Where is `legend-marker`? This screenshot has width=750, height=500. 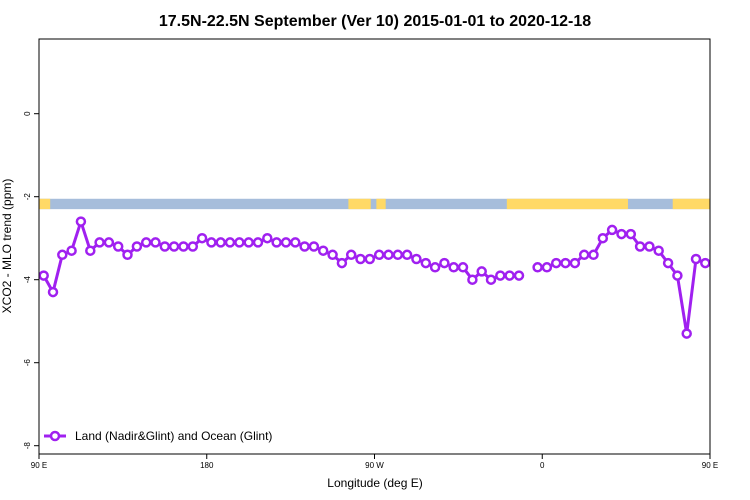
legend-marker is located at coordinates (55, 436).